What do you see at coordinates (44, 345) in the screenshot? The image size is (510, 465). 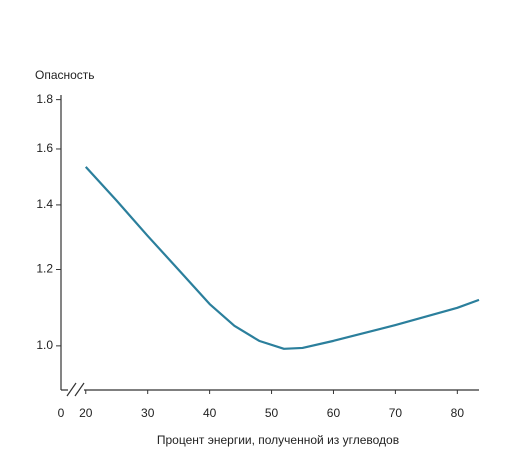 I see `y-tick-label: 1.0` at bounding box center [44, 345].